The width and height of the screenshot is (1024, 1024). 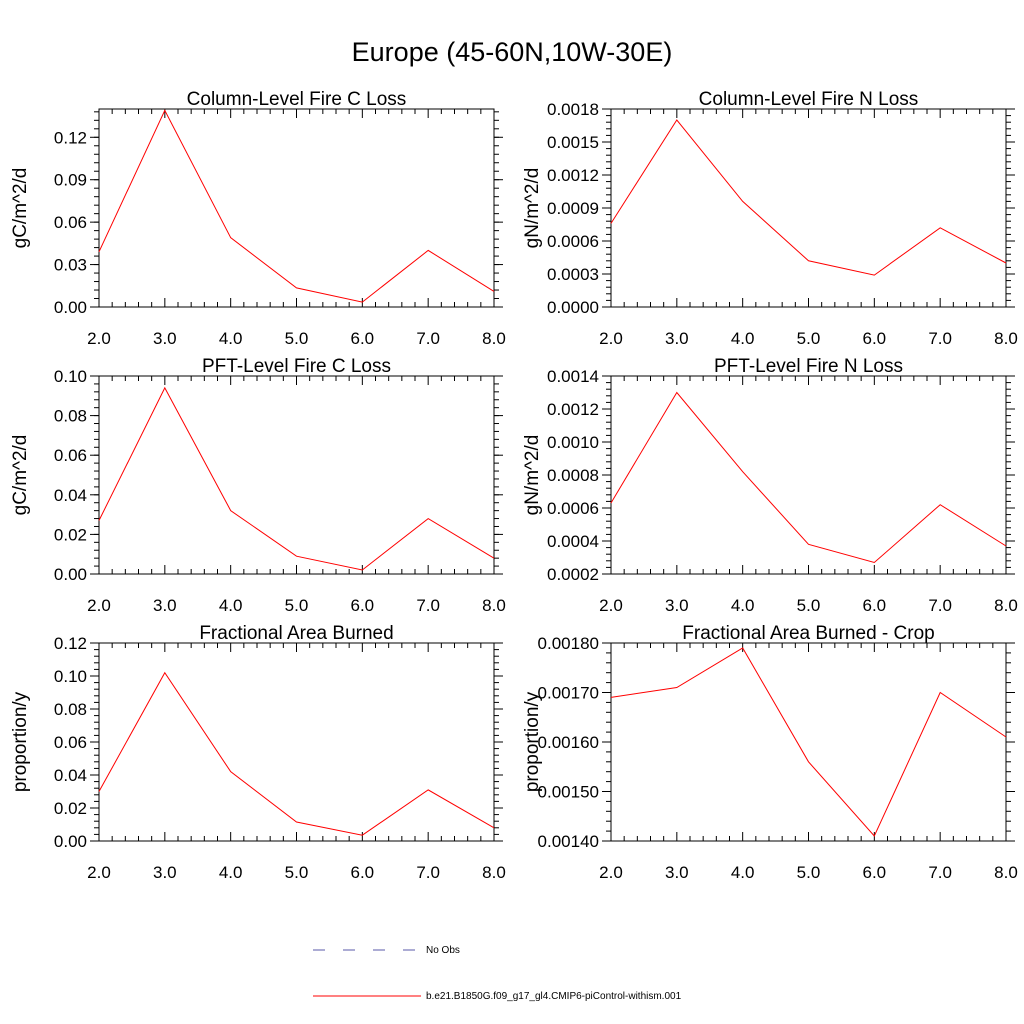 I want to click on y-tick-label: 0.00150, so click(x=568, y=792).